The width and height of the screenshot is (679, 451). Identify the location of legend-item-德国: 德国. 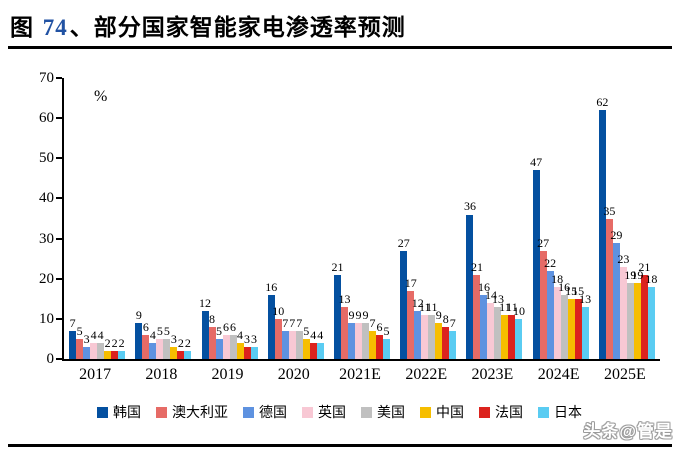
(265, 412).